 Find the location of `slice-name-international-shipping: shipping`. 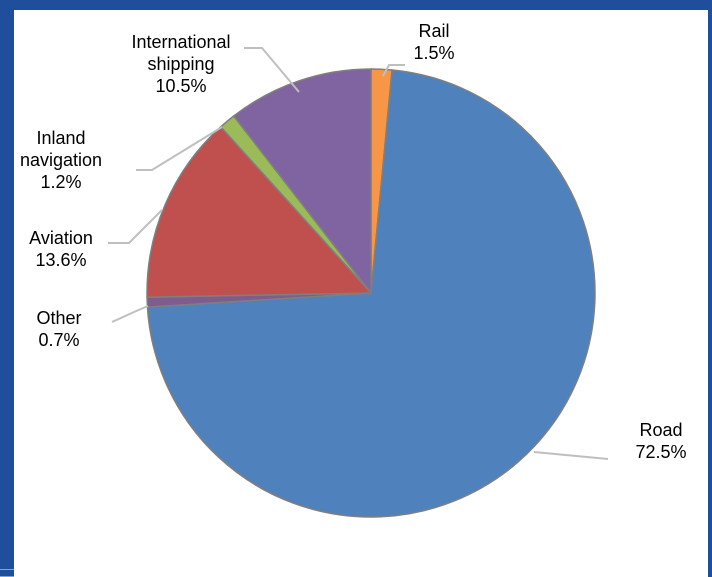

slice-name-international-shipping: shipping is located at coordinates (180, 64).